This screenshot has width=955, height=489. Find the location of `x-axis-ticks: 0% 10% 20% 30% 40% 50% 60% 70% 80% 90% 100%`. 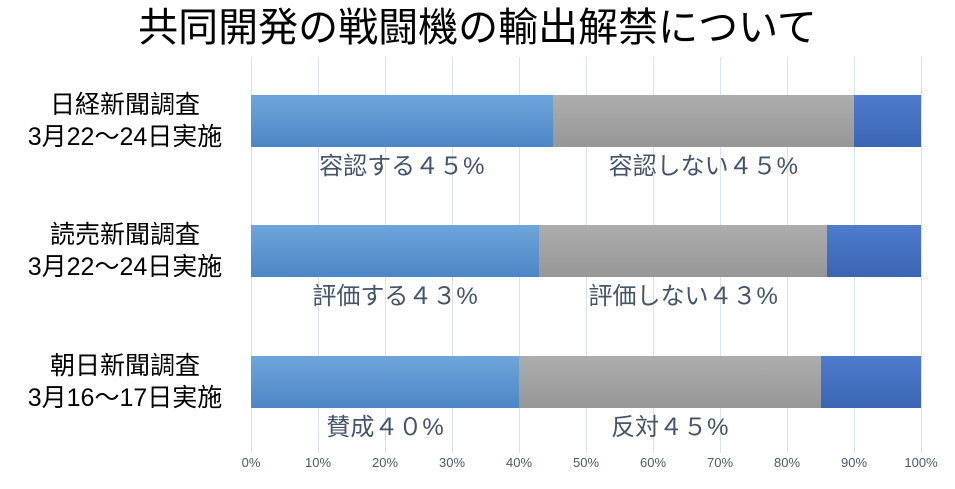

x-axis-ticks: 0% 10% 20% 30% 40% 50% 60% 70% 80% 90% 100% is located at coordinates (590, 464).